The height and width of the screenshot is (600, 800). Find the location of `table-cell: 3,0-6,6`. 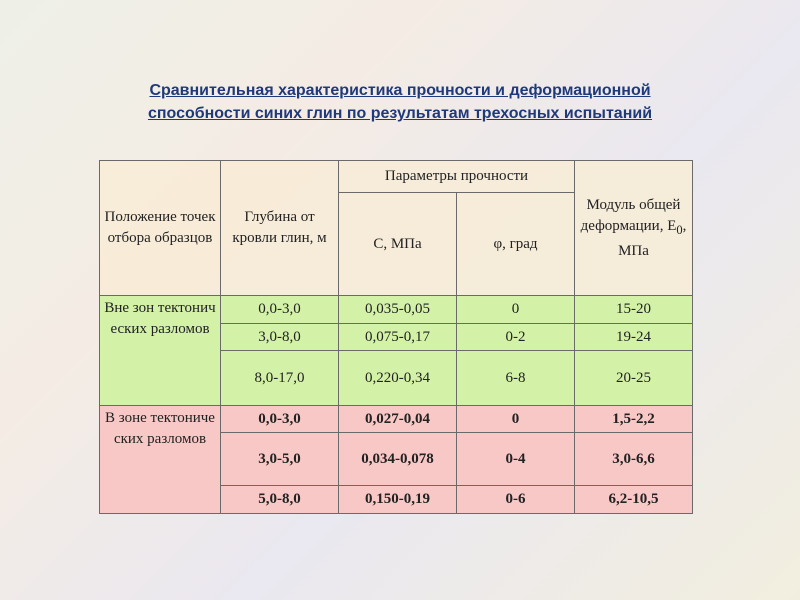

table-cell: 3,0-6,6 is located at coordinates (633, 459).